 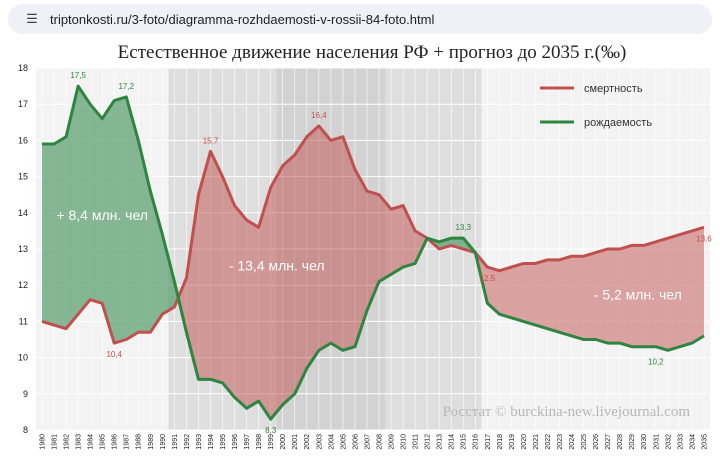 What do you see at coordinates (23, 285) in the screenshot?
I see `y-tick-label: 12` at bounding box center [23, 285].